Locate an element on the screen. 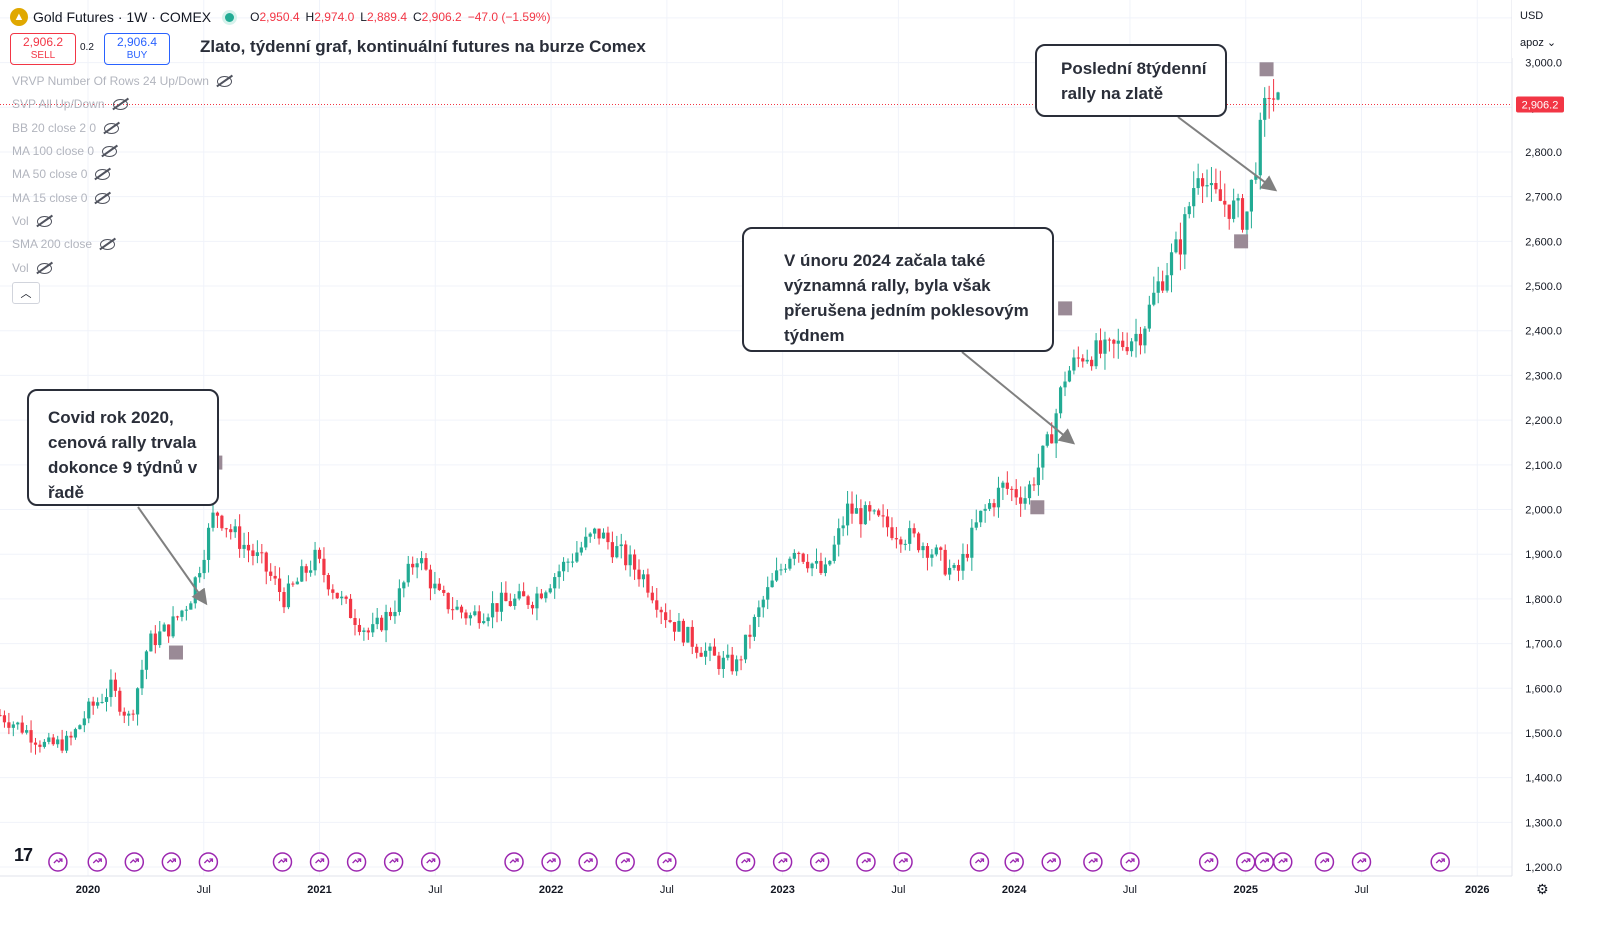  indicator-vol-2: Vol is located at coordinates (32, 268).